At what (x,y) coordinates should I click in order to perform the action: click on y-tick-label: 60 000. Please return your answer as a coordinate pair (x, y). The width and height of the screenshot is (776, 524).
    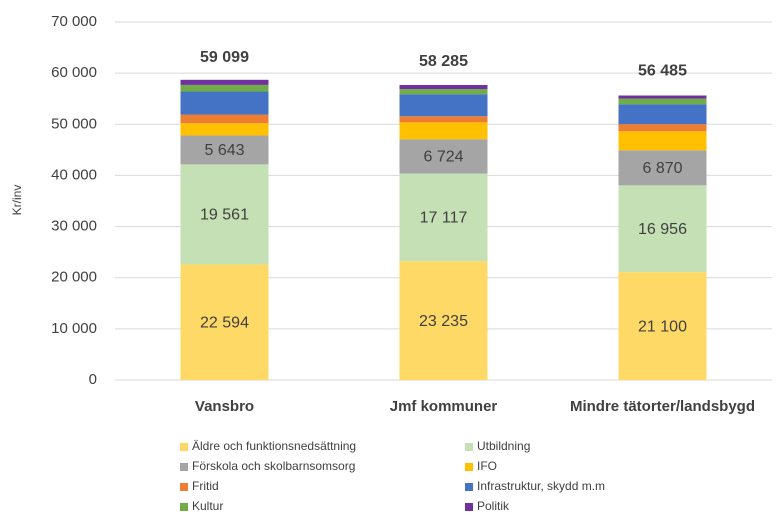
    Looking at the image, I should click on (74, 72).